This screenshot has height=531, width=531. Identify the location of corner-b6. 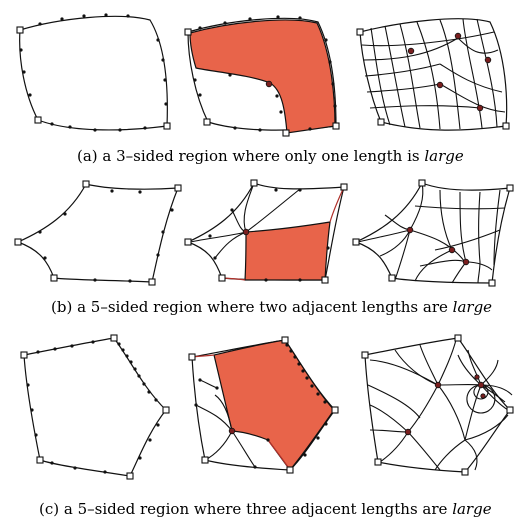
(254, 183).